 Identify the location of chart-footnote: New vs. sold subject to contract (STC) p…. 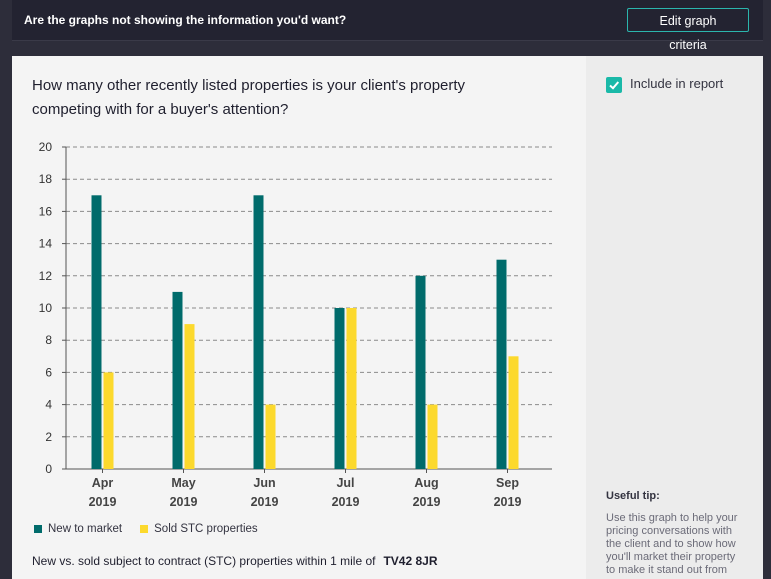
(235, 561).